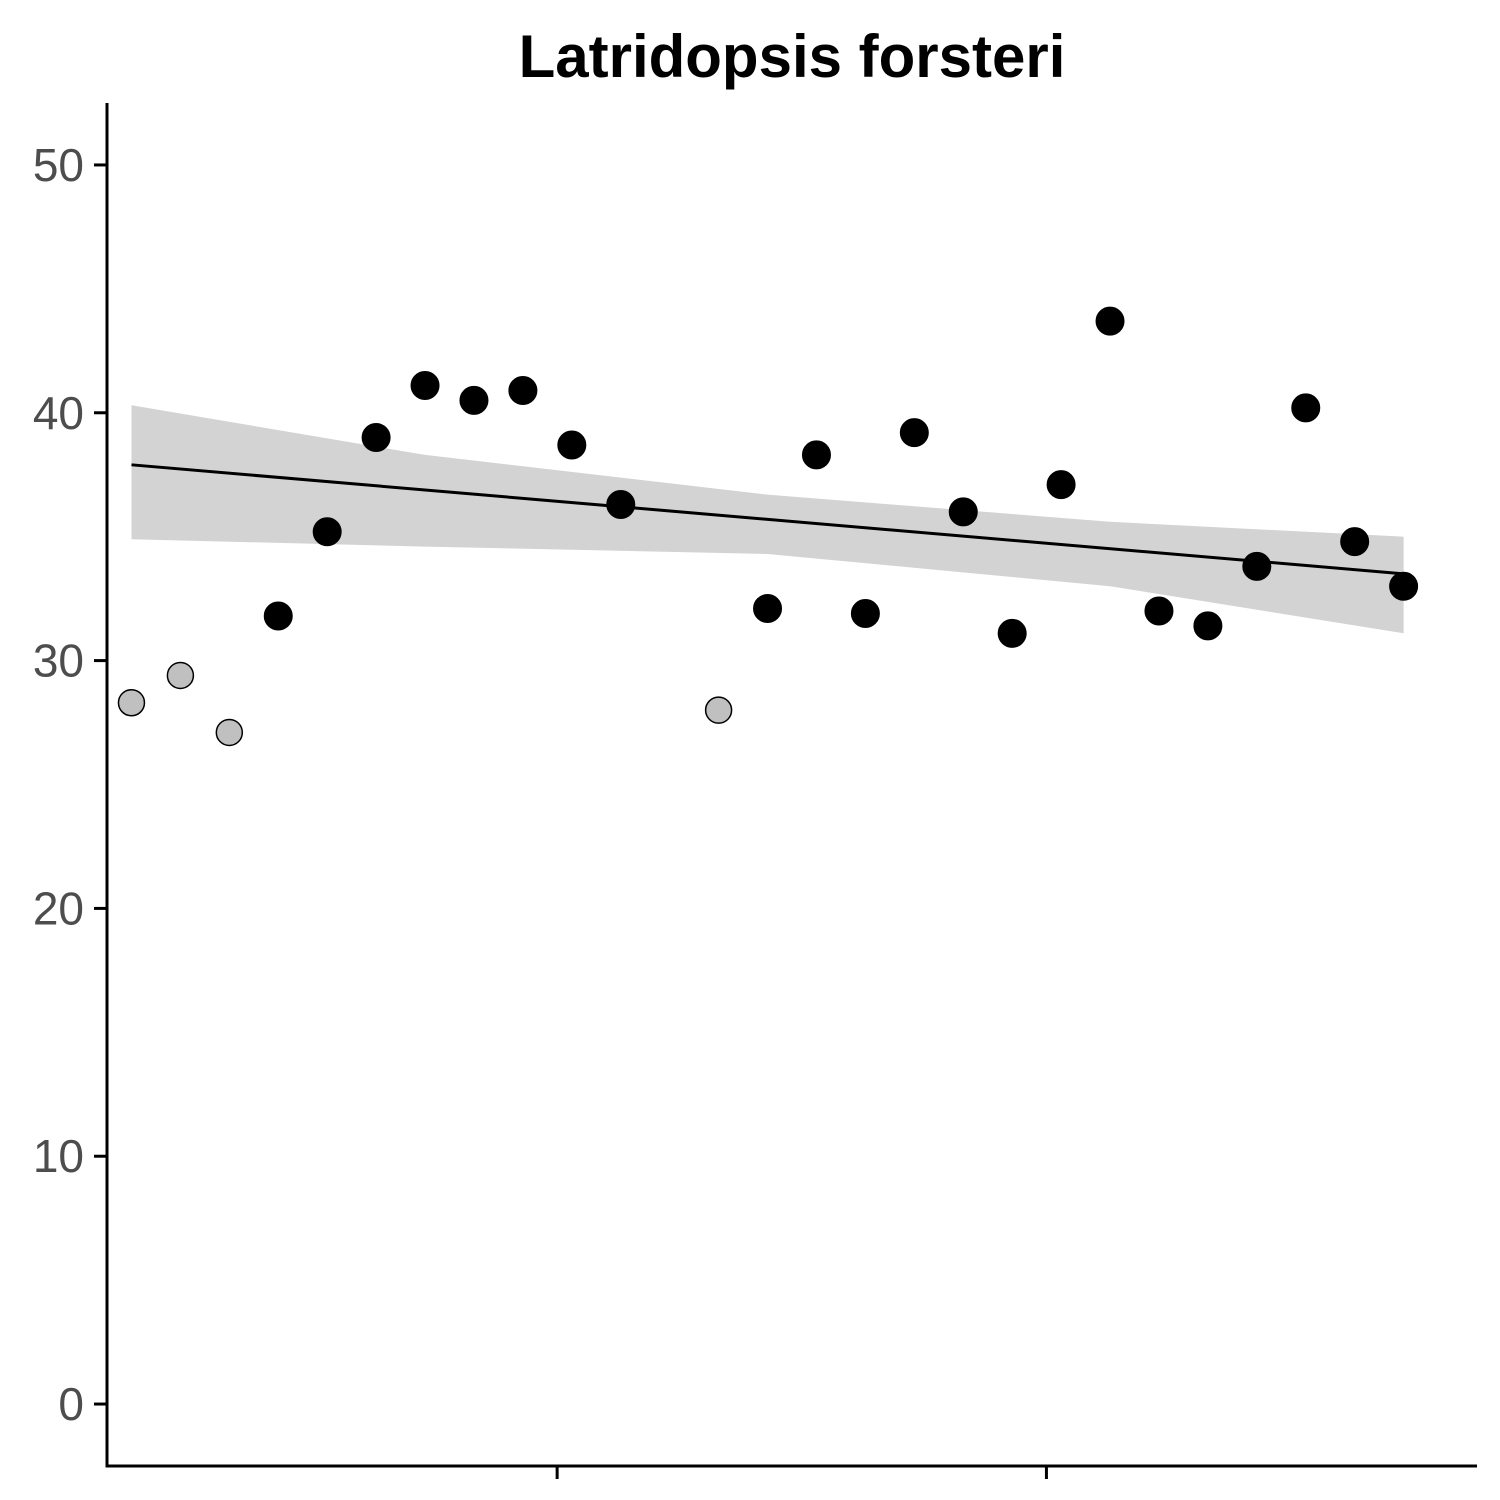 This screenshot has height=1500, width=1500. I want to click on y-tick-label: 40, so click(58, 413).